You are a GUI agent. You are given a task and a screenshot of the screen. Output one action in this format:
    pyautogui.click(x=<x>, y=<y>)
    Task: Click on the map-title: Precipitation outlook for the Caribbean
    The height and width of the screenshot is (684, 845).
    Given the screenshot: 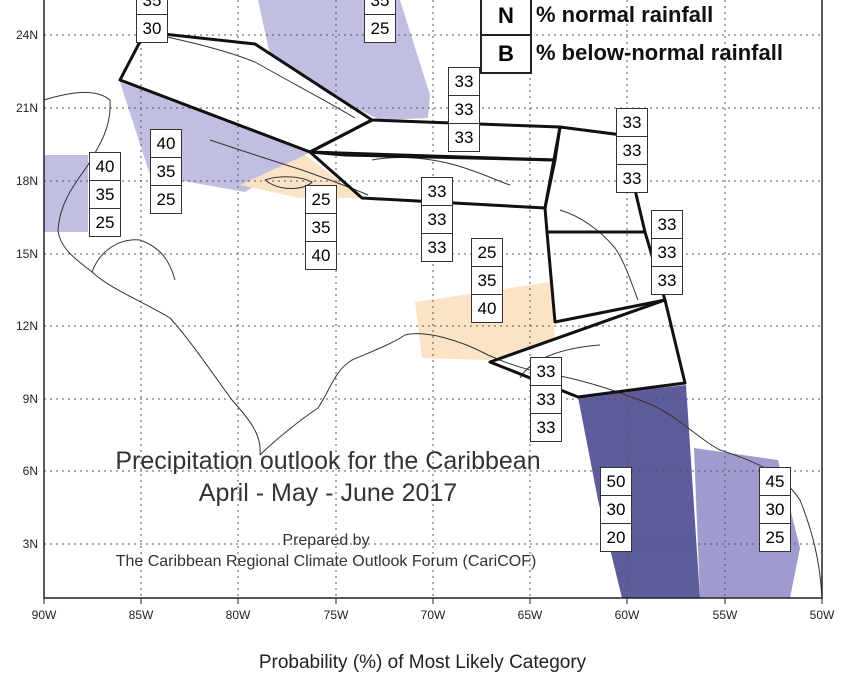 What is the action you would take?
    pyautogui.click(x=328, y=461)
    